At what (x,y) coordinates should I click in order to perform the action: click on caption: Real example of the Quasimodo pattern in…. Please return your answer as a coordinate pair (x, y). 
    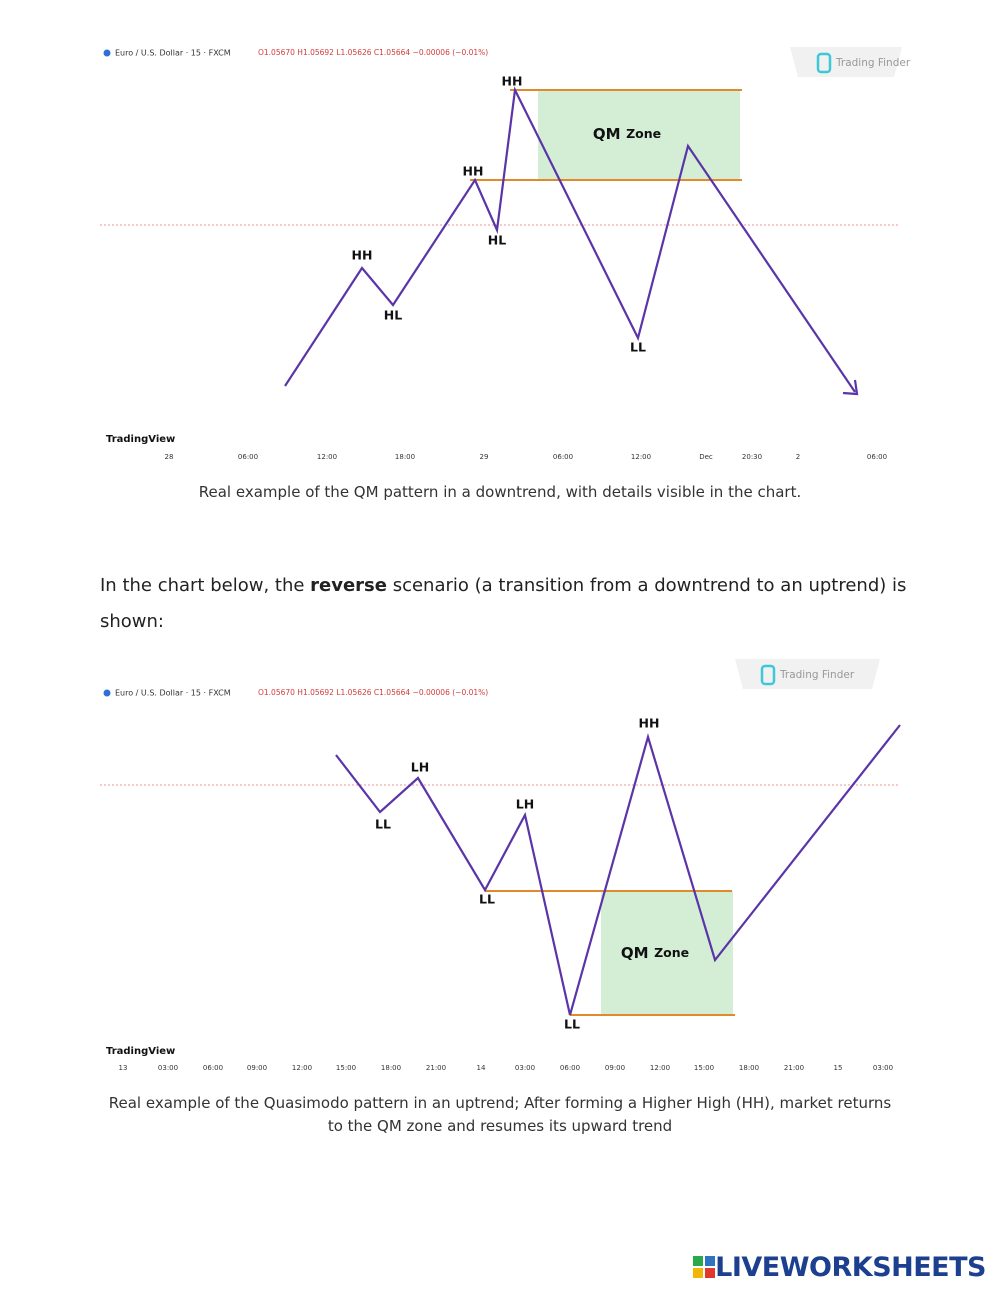
    Looking at the image, I should click on (500, 1114).